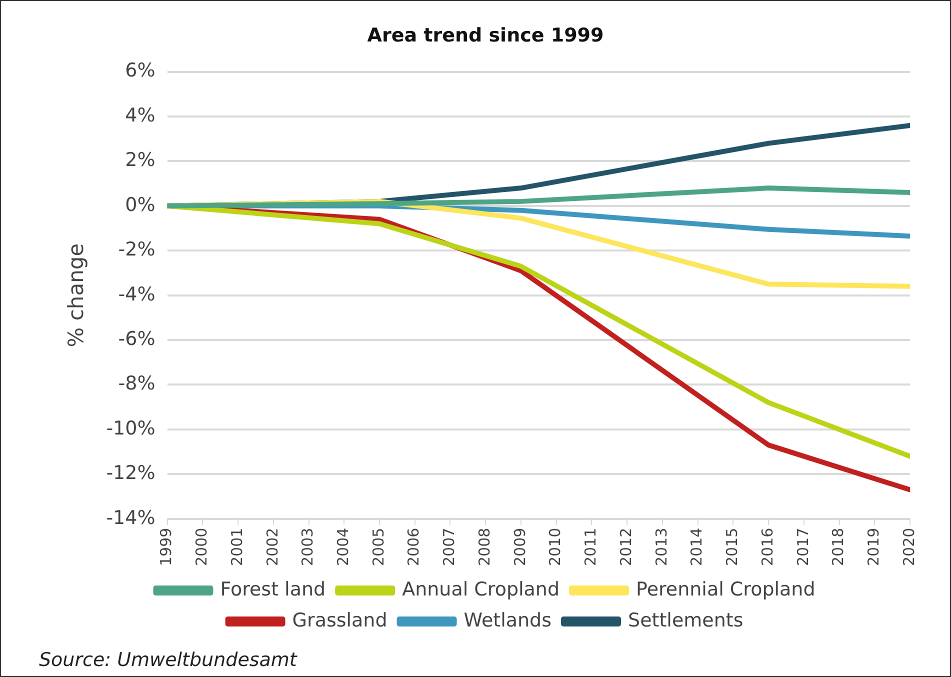  What do you see at coordinates (131, 473) in the screenshot?
I see `y-tick-label: -12%` at bounding box center [131, 473].